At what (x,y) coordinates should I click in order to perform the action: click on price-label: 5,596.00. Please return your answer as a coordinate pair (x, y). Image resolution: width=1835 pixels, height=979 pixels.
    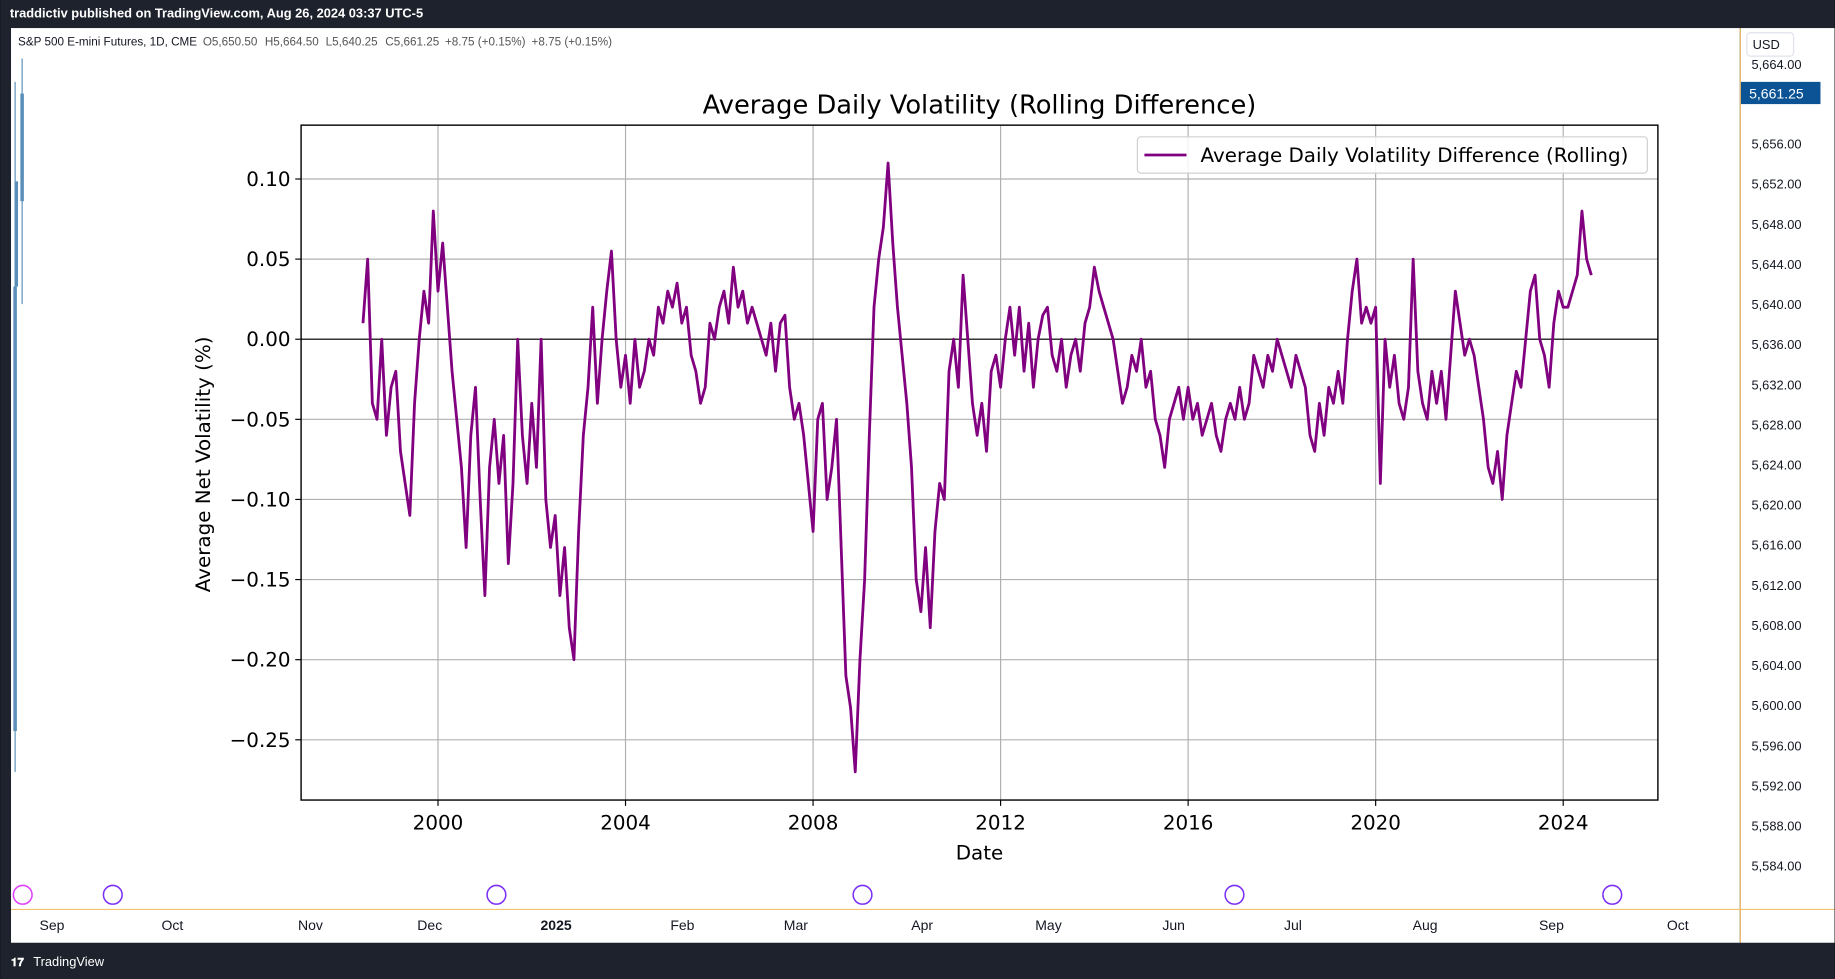
    Looking at the image, I should click on (1776, 745).